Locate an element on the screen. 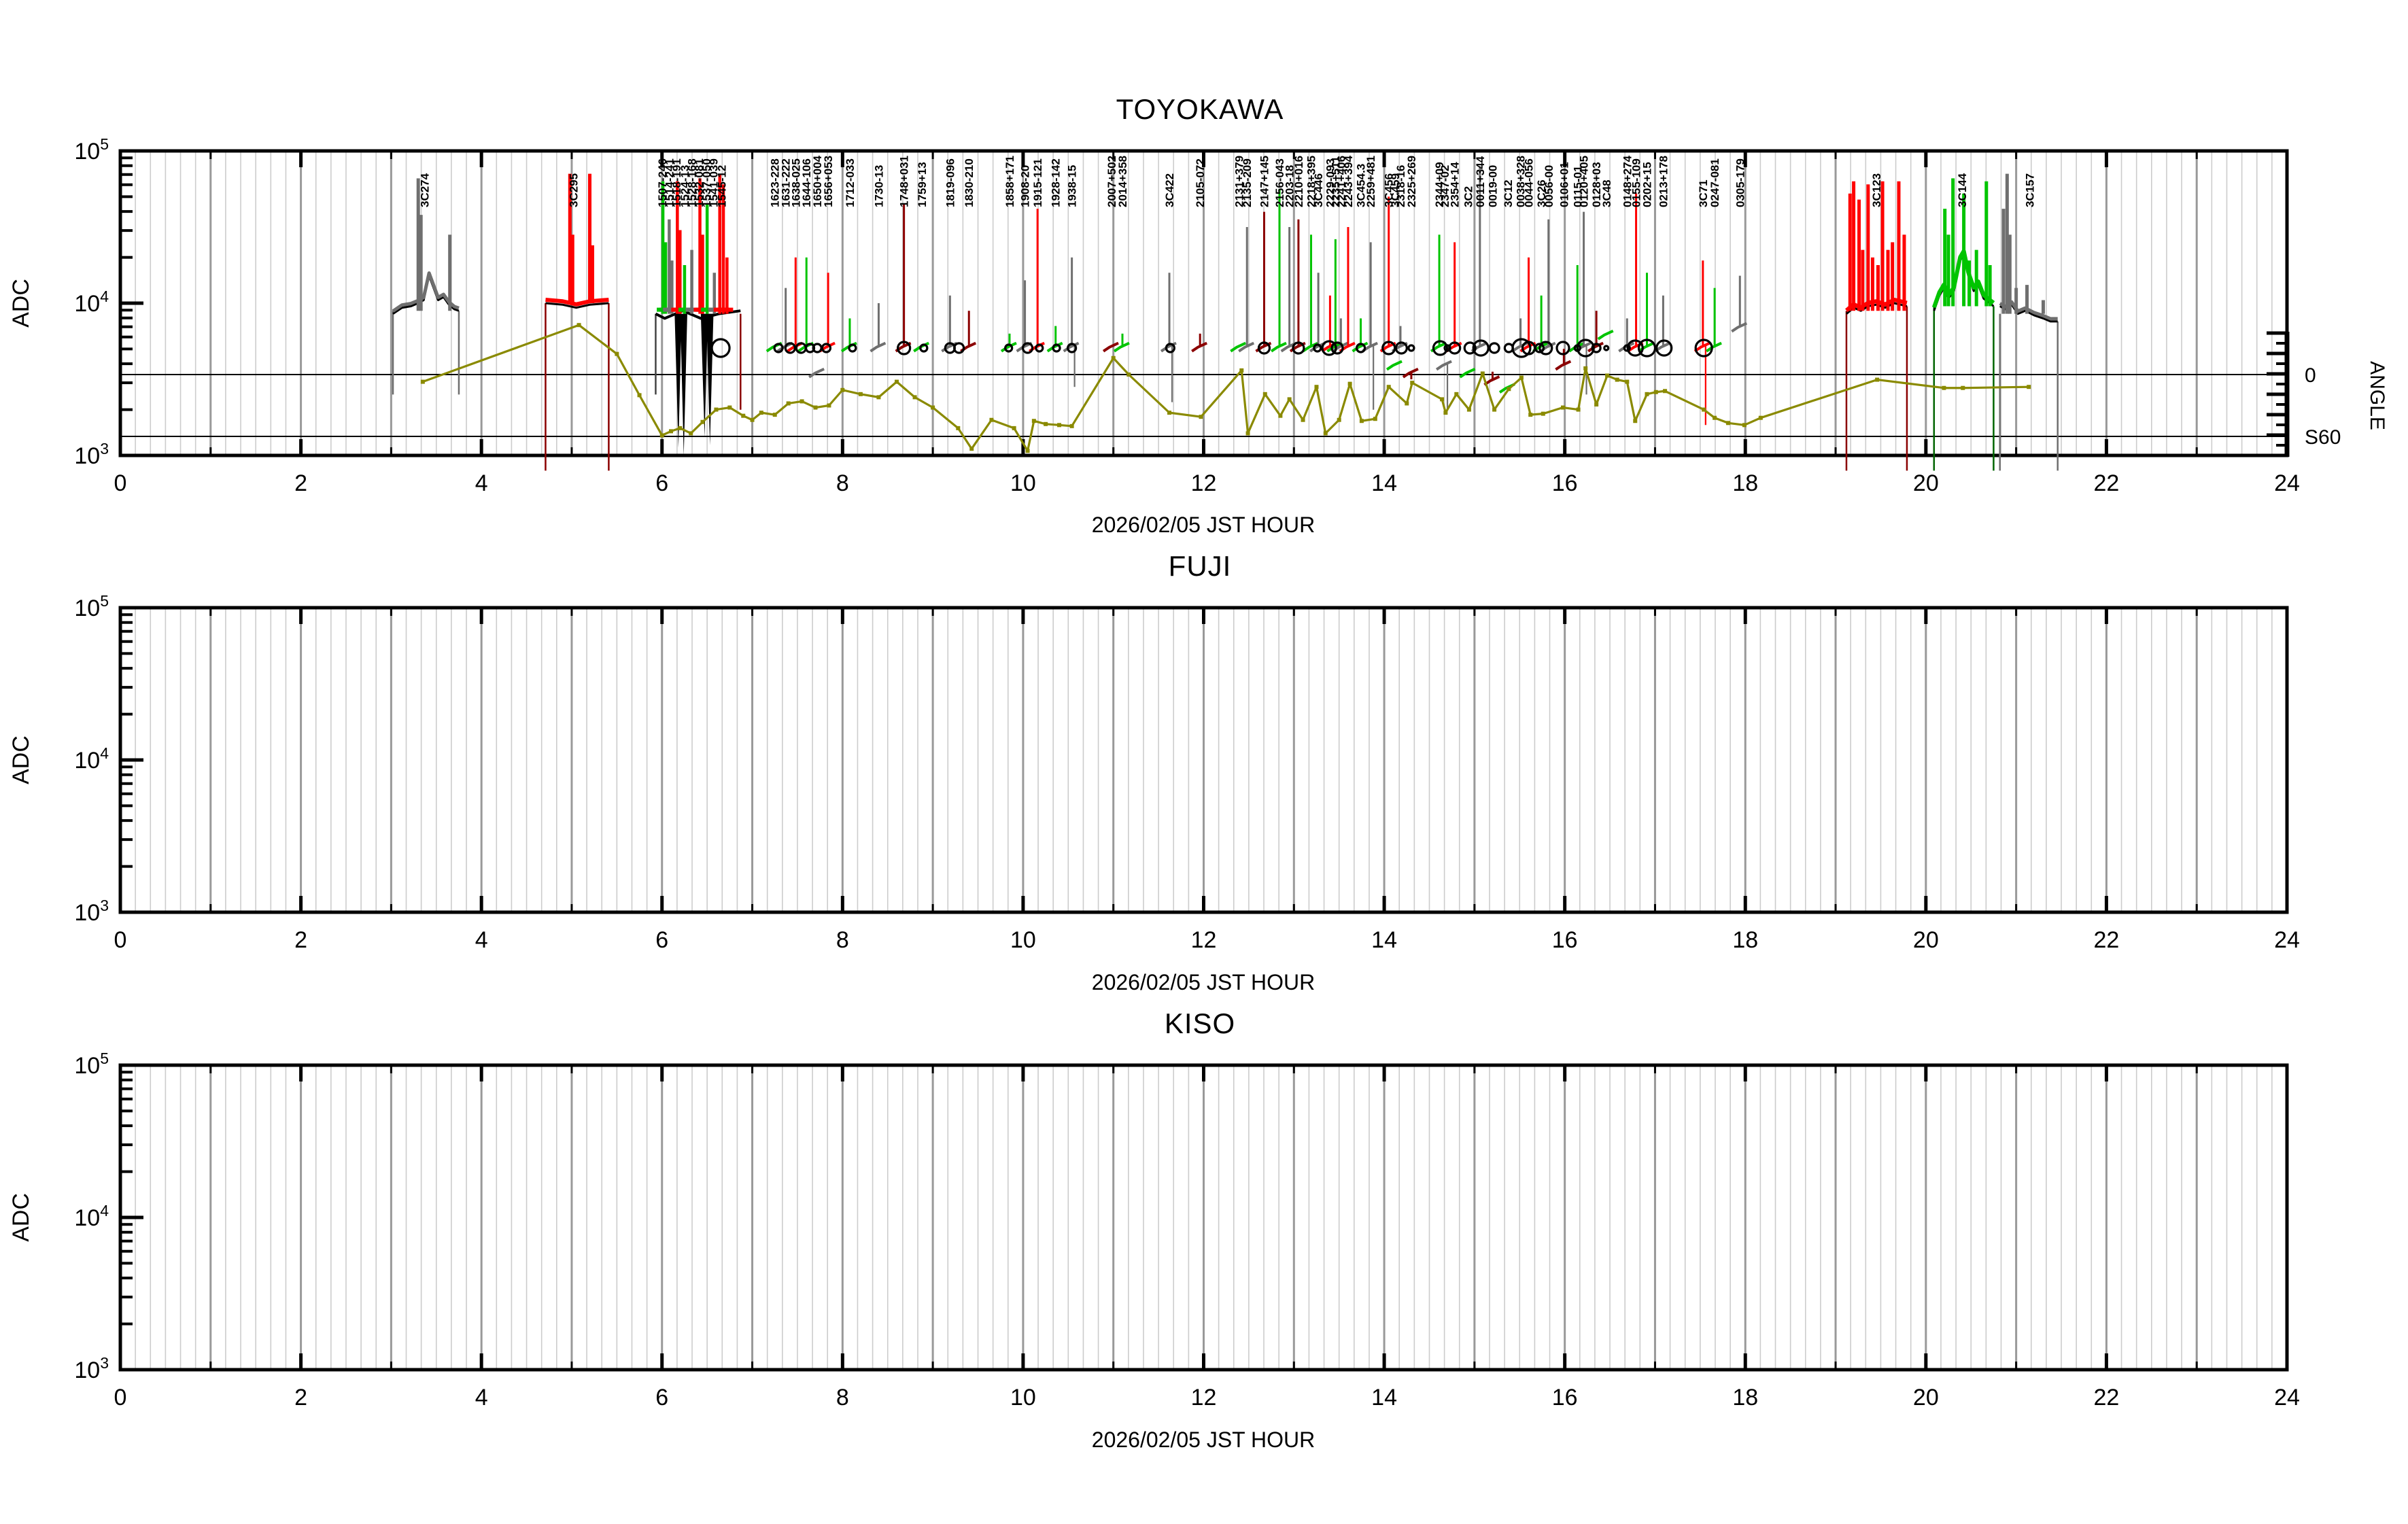  source-label: 0155-109 is located at coordinates (1636, 183).